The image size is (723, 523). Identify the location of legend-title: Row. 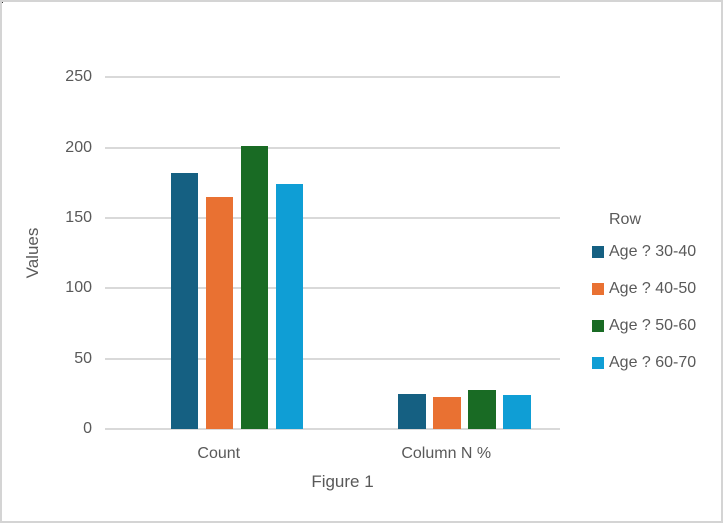
(625, 219).